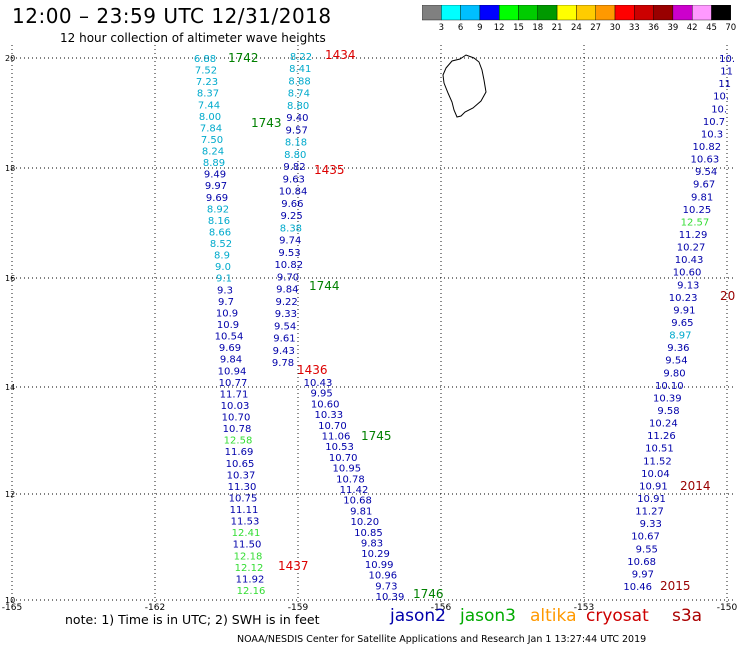 The image size is (740, 650). Describe the element at coordinates (727, 296) in the screenshot. I see `time-label: 20` at that location.